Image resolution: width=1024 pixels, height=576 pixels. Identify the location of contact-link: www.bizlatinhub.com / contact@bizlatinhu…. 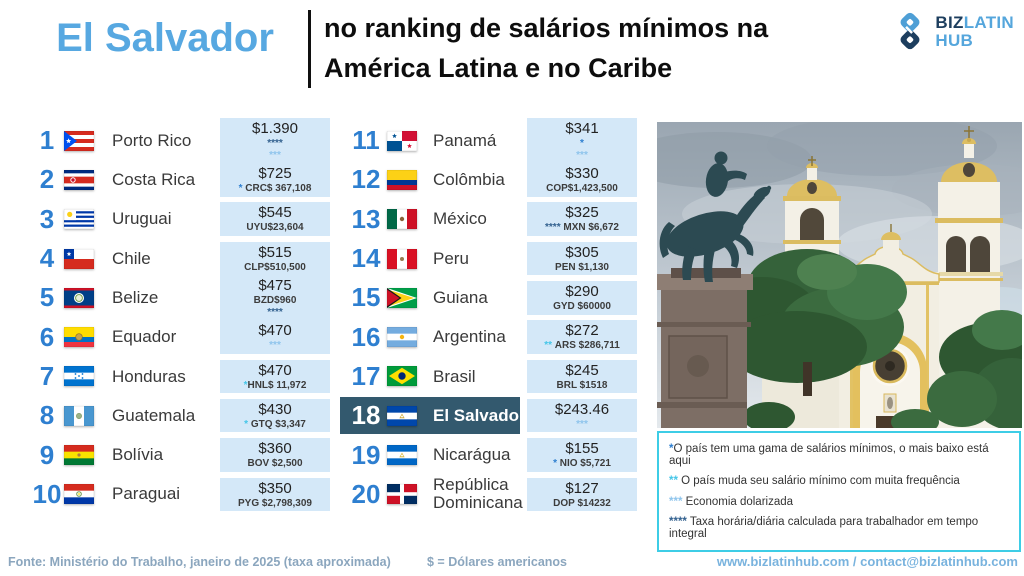
(867, 561).